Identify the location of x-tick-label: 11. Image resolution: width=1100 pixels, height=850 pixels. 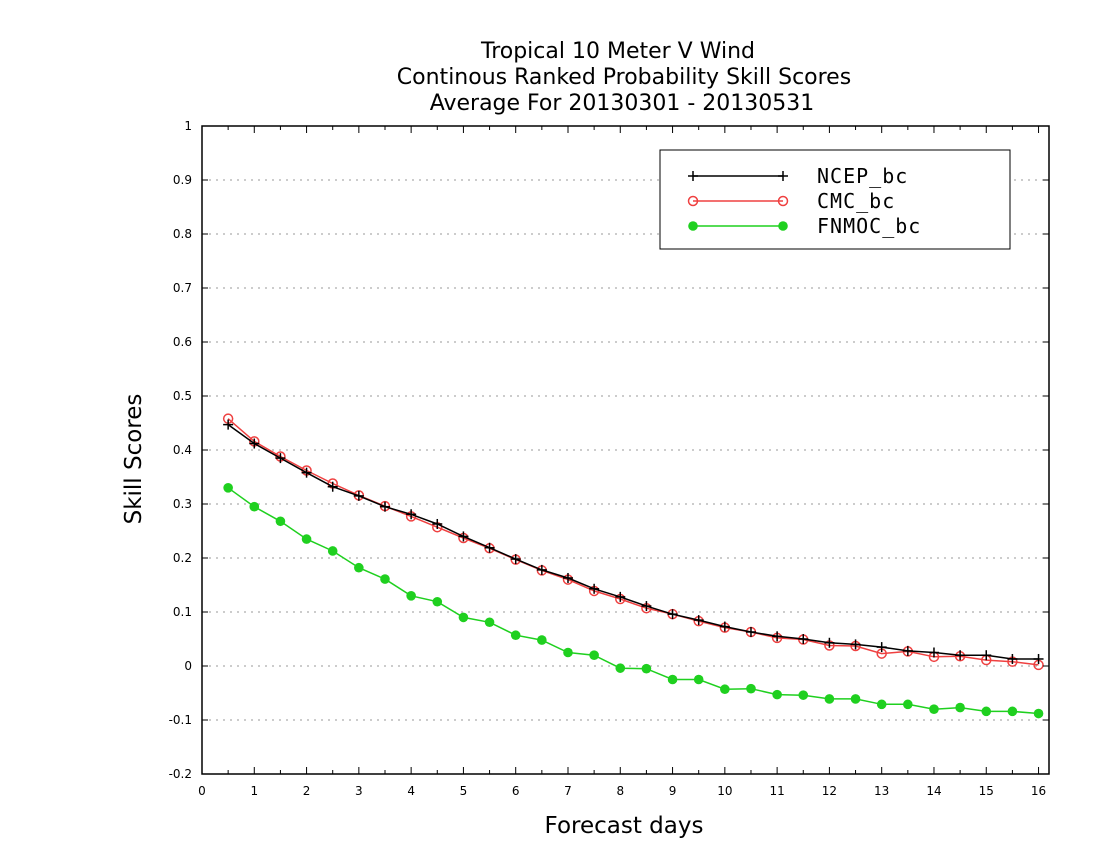
(776, 791).